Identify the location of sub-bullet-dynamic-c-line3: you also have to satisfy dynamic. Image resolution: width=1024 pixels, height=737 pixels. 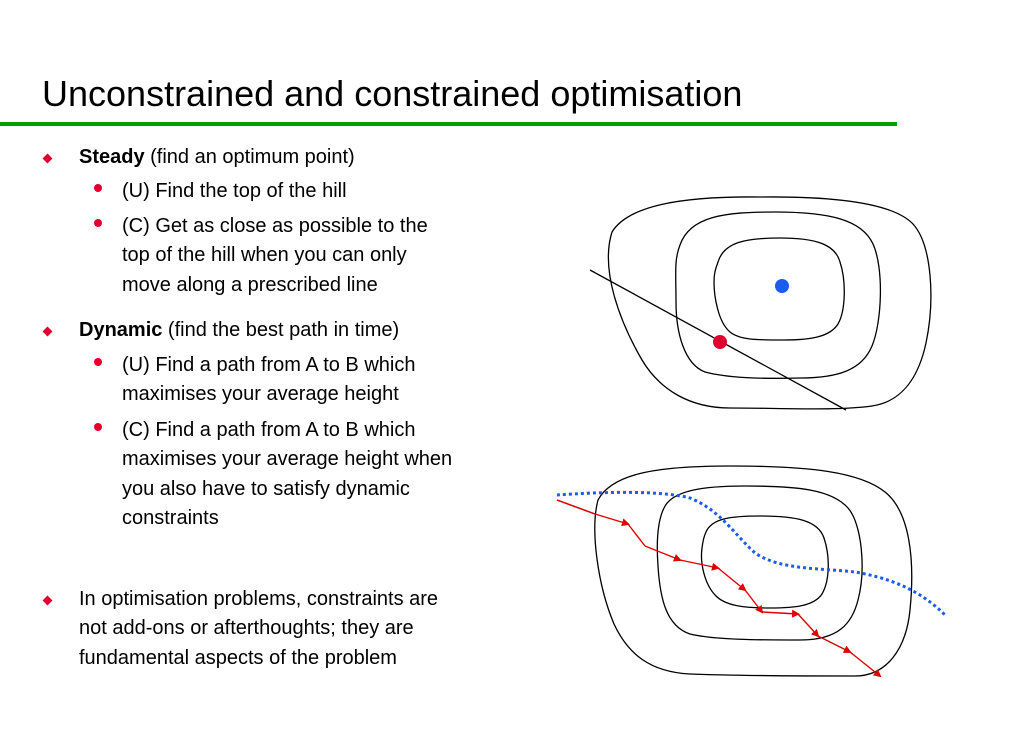
(266, 489).